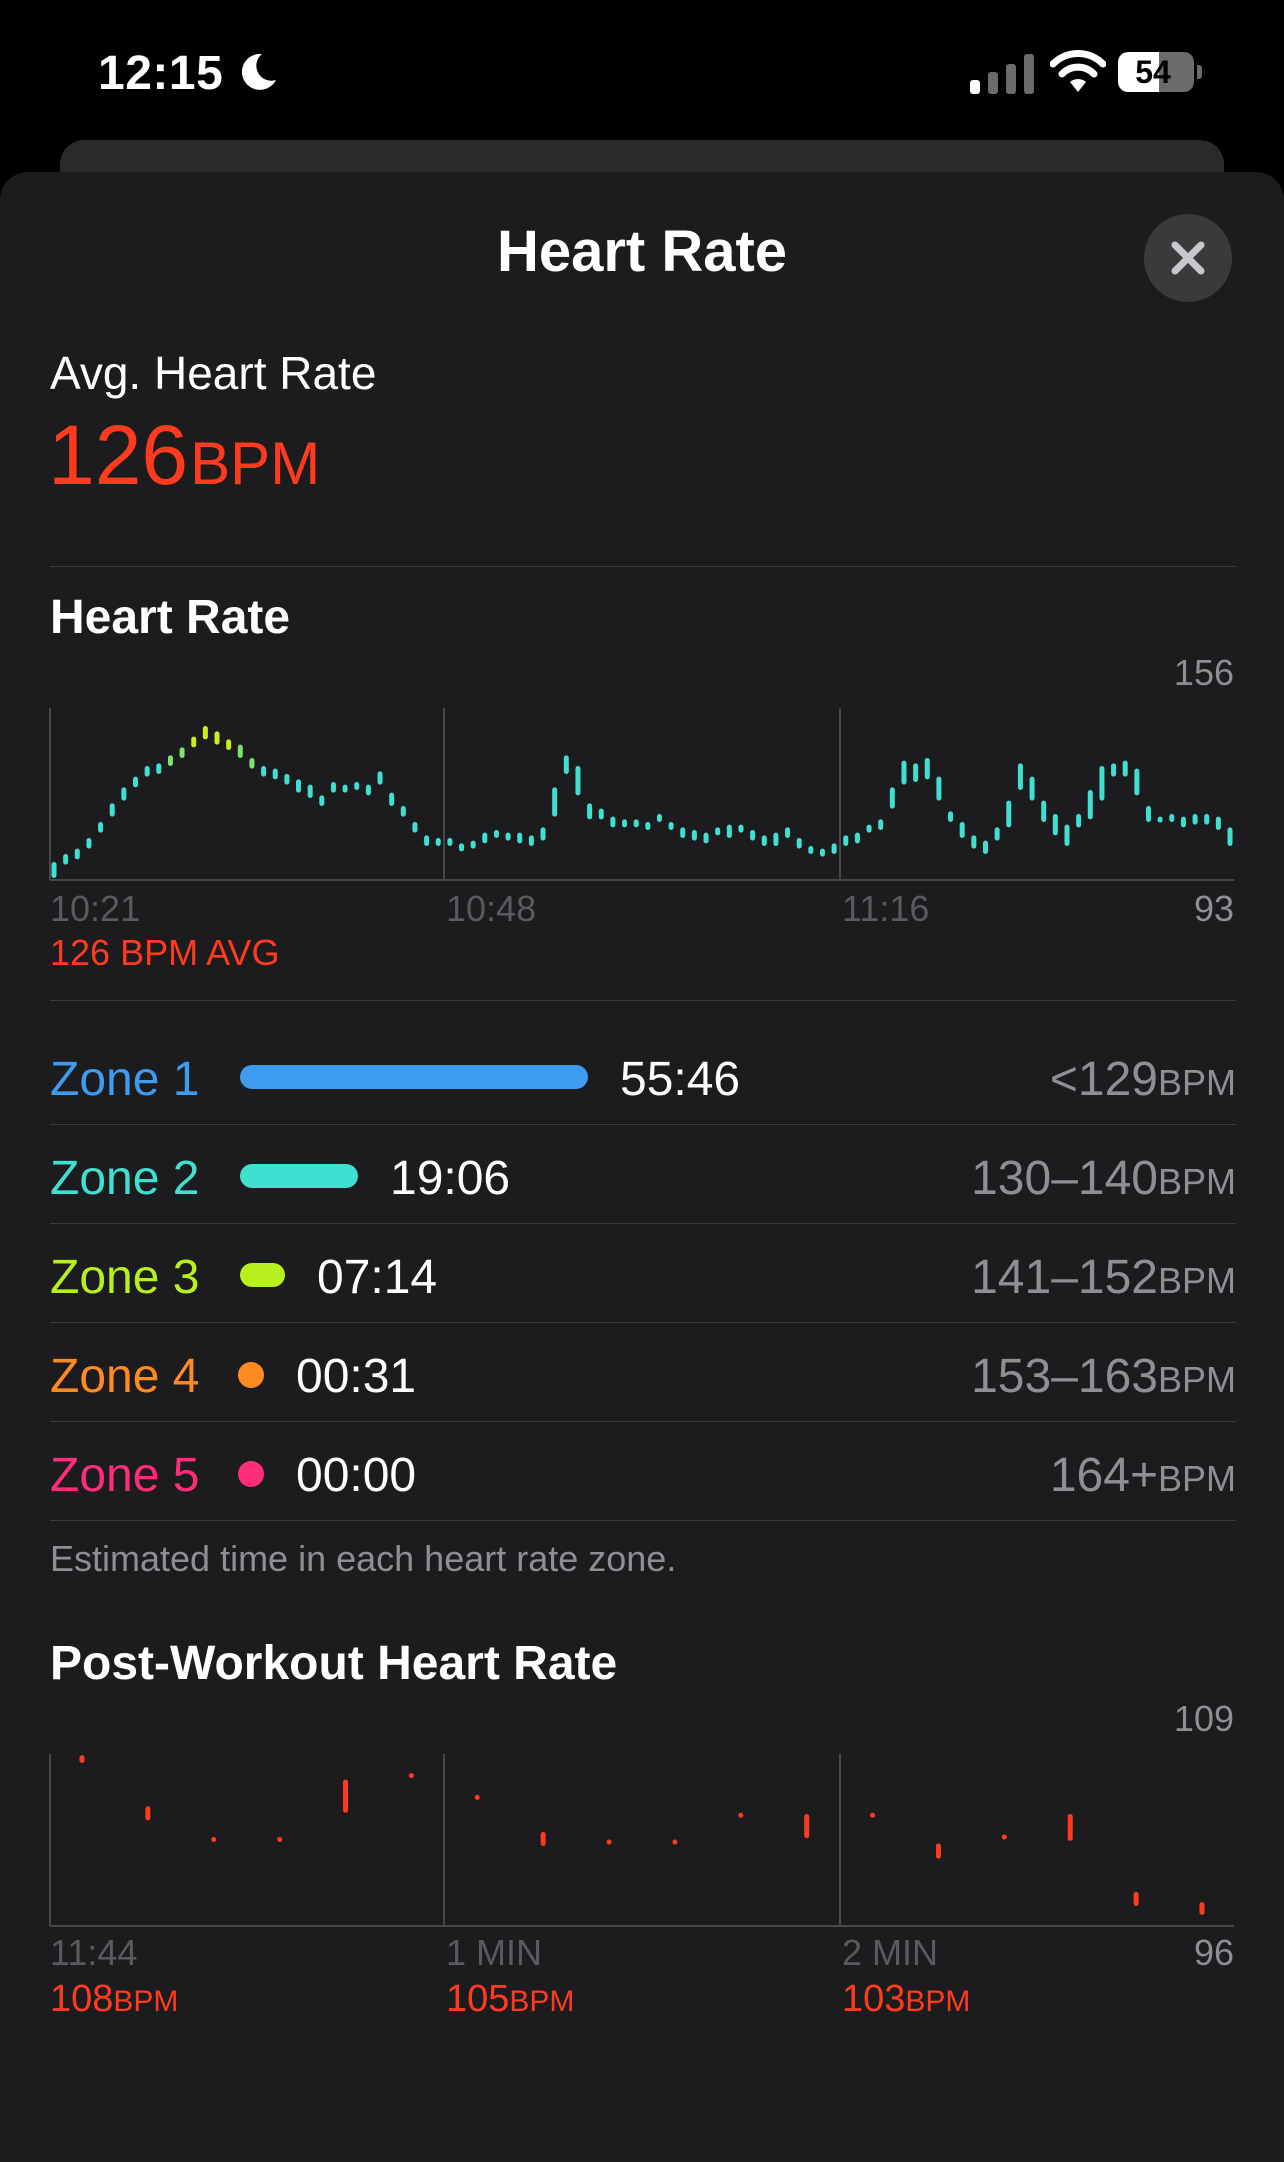  What do you see at coordinates (1213, 1952) in the screenshot?
I see `post-workout-y-min: 96` at bounding box center [1213, 1952].